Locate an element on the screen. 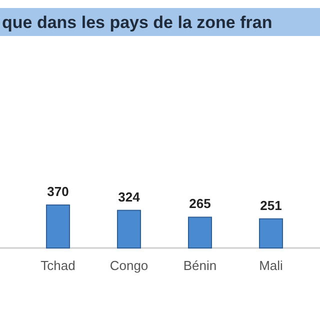  chart-title: que dans les pays de la zone fran is located at coordinates (137, 22).